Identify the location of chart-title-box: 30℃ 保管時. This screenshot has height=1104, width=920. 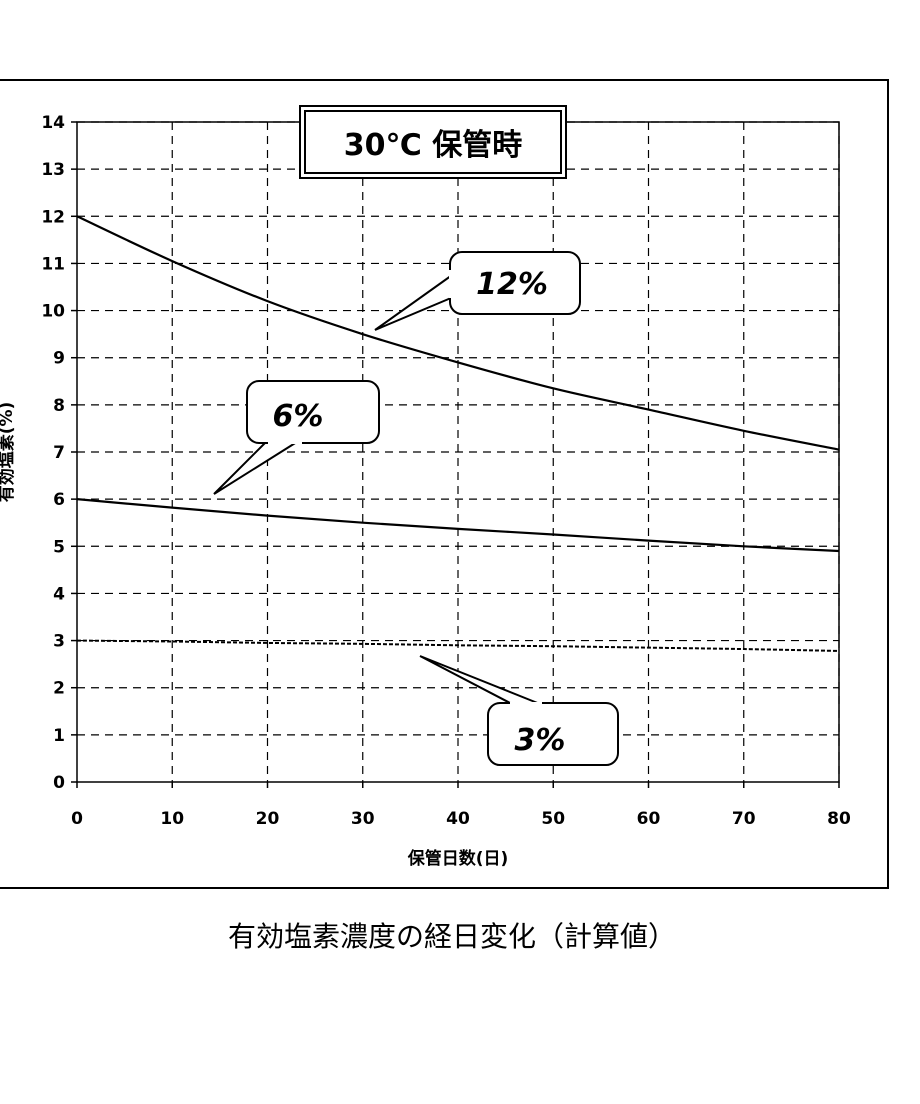
(433, 142).